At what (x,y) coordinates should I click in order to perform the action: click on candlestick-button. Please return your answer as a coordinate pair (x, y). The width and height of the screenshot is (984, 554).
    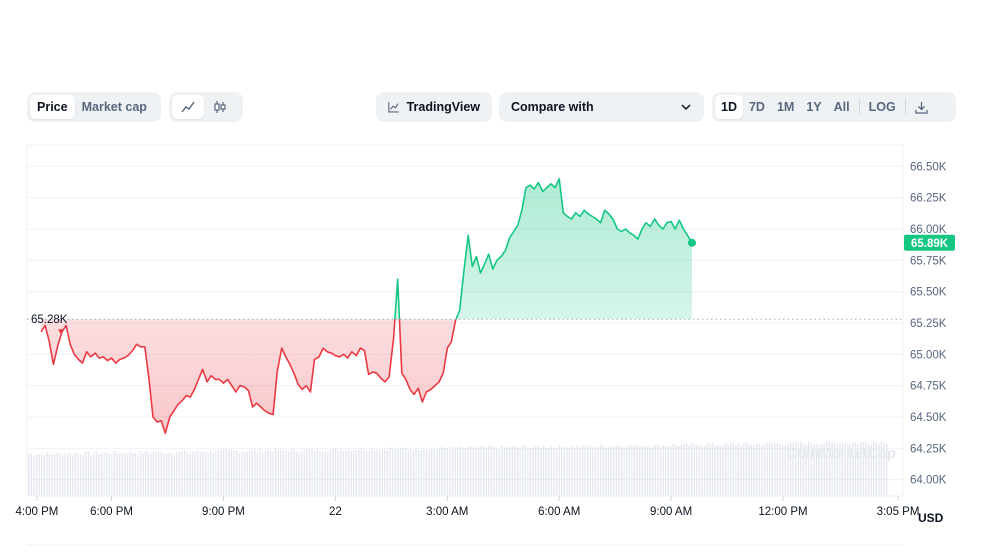
    Looking at the image, I should click on (220, 107).